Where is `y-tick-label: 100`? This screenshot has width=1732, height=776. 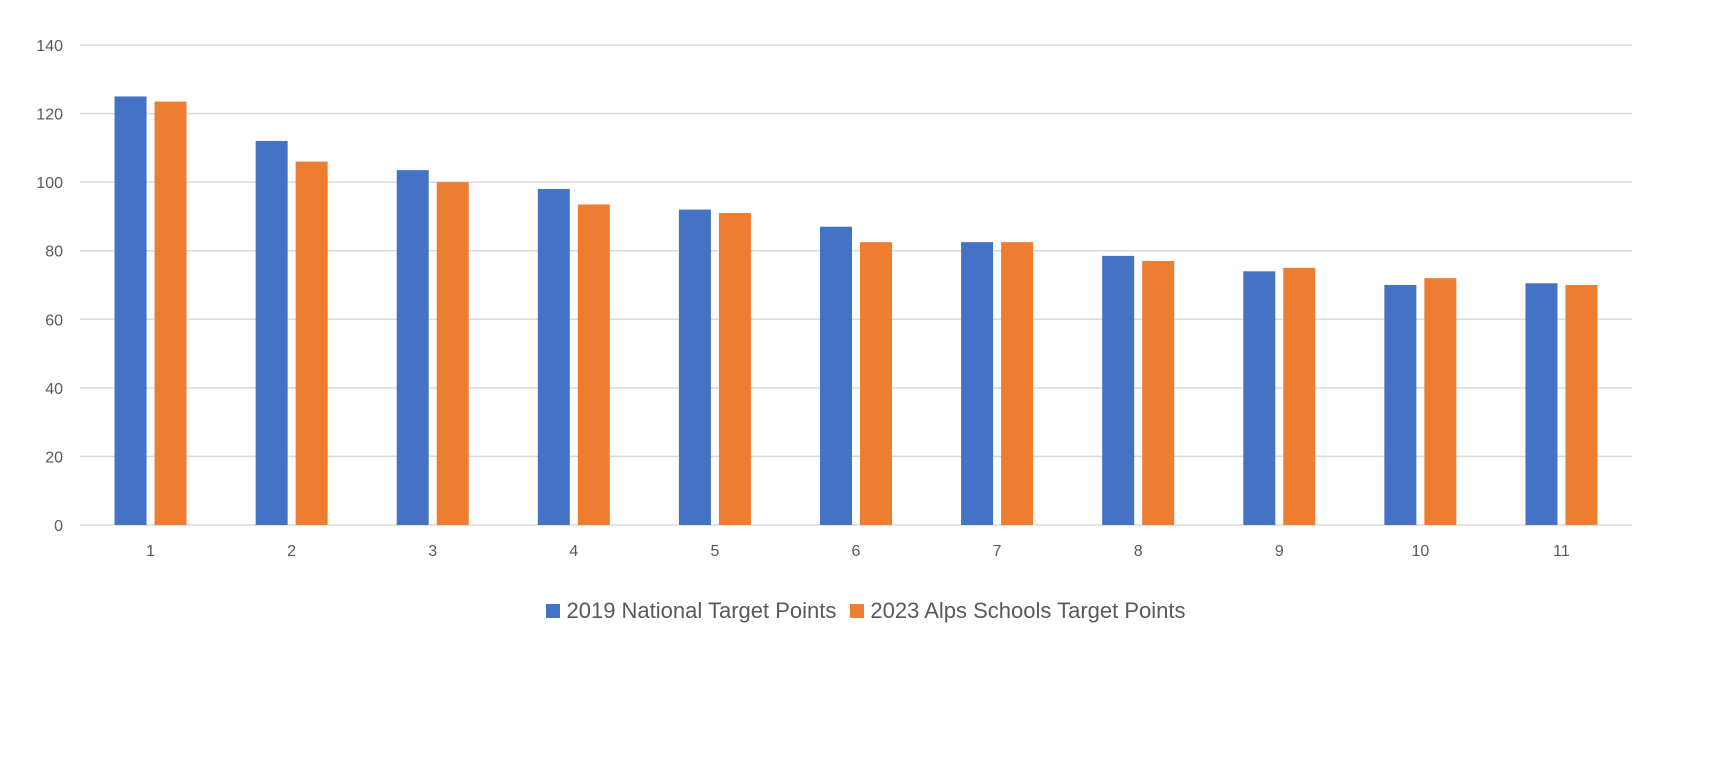
y-tick-label: 100 is located at coordinates (49, 183).